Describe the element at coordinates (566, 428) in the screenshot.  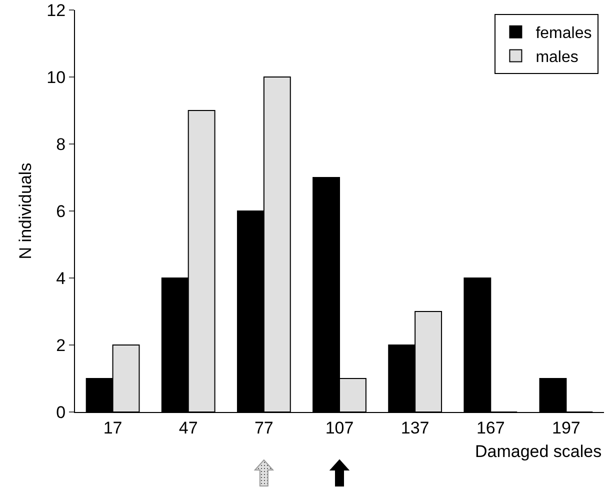
I see `x-tick-label: 197` at that location.